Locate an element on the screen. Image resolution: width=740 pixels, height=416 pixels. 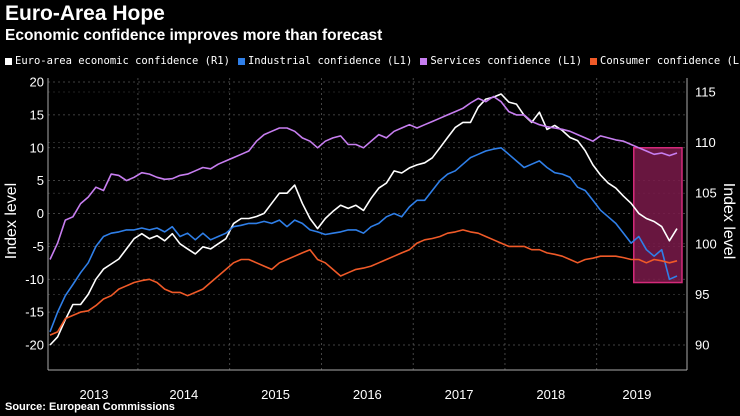
y-right-axis-title: Index level is located at coordinates (728, 221).